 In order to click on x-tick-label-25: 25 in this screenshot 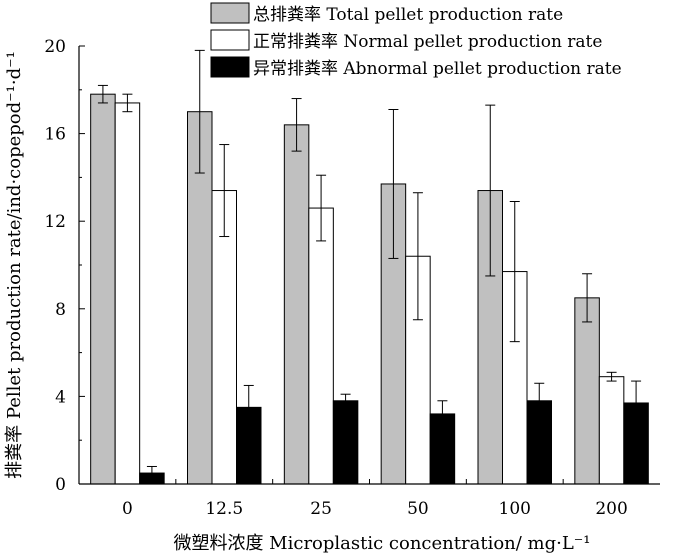, I will do `click(321, 509)`.